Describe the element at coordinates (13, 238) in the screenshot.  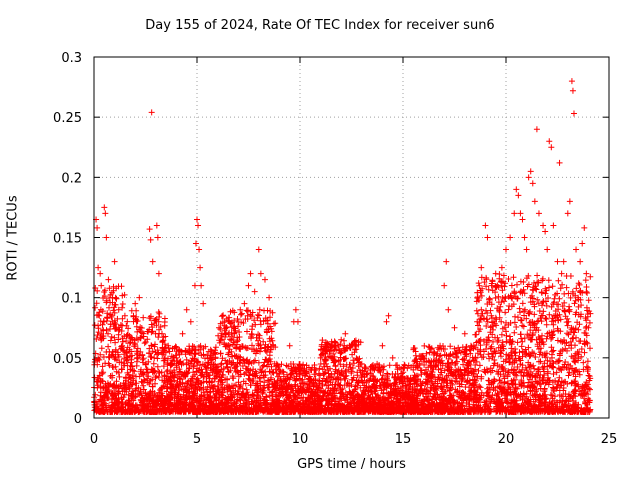
I see `y-axis-label: ROTI / TECUs` at that location.